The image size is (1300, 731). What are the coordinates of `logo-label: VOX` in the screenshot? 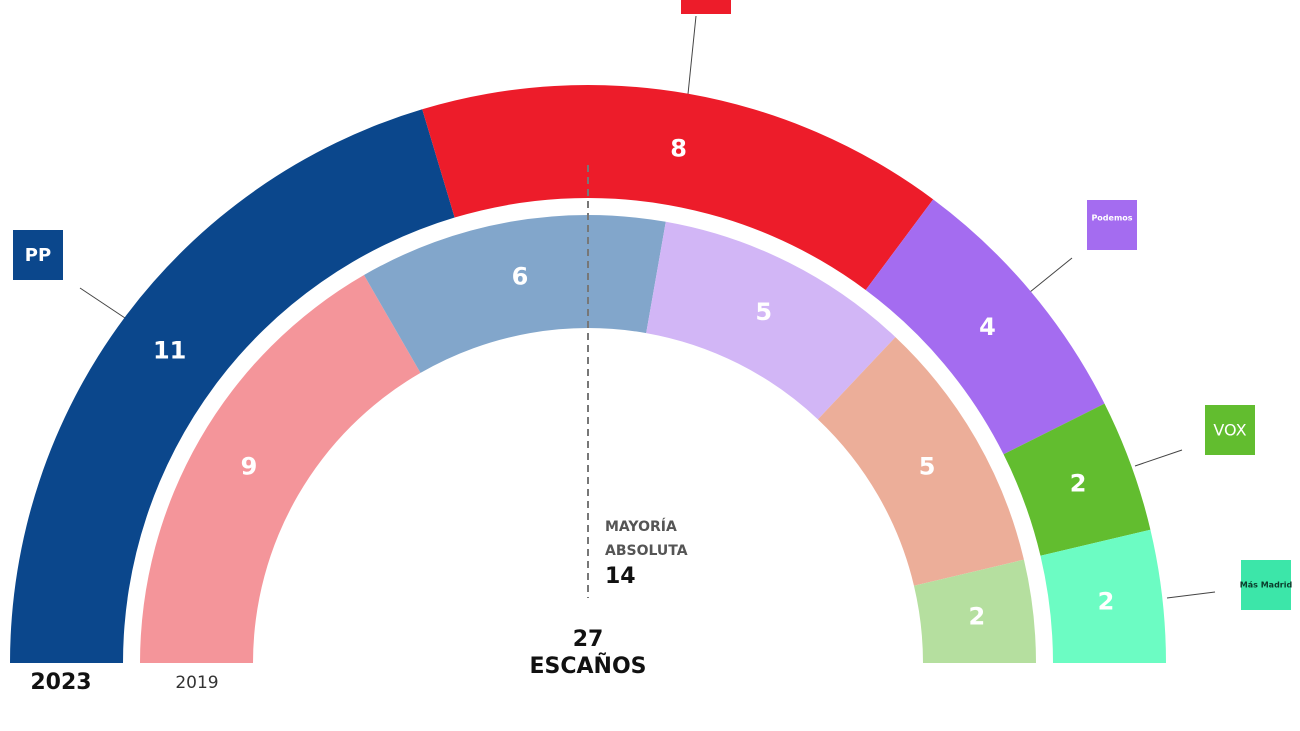 It's located at (1229, 430).